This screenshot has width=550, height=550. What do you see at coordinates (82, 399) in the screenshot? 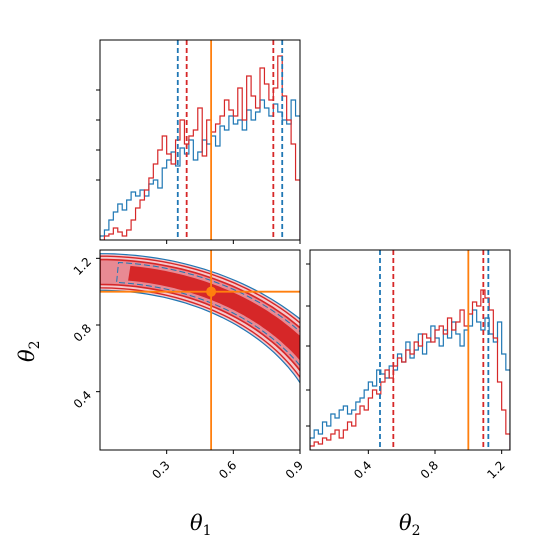
I see `contour-ytick-label-0: 0.4` at bounding box center [82, 399].